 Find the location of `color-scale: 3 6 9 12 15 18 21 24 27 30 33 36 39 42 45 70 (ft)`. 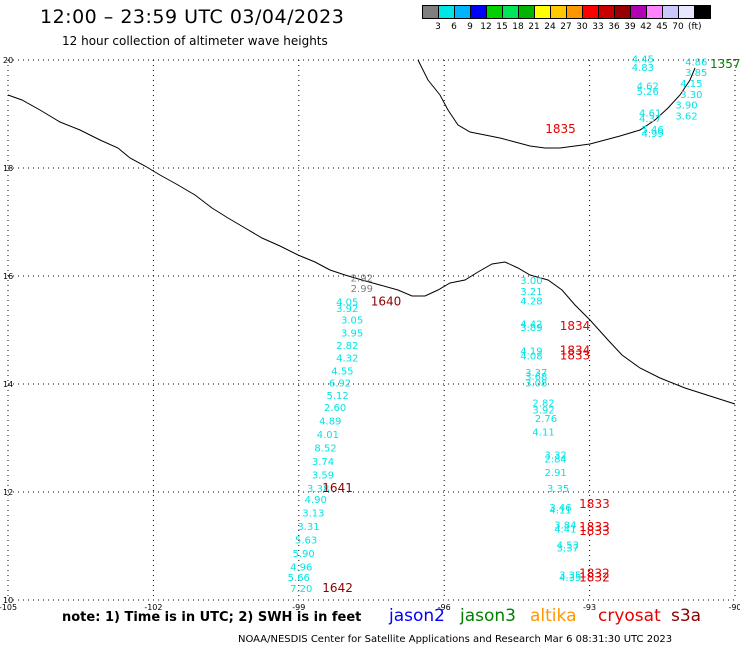

color-scale: 3 6 9 12 15 18 21 24 27 30 33 36 39 42 45 70 (ft) is located at coordinates (566, 18).